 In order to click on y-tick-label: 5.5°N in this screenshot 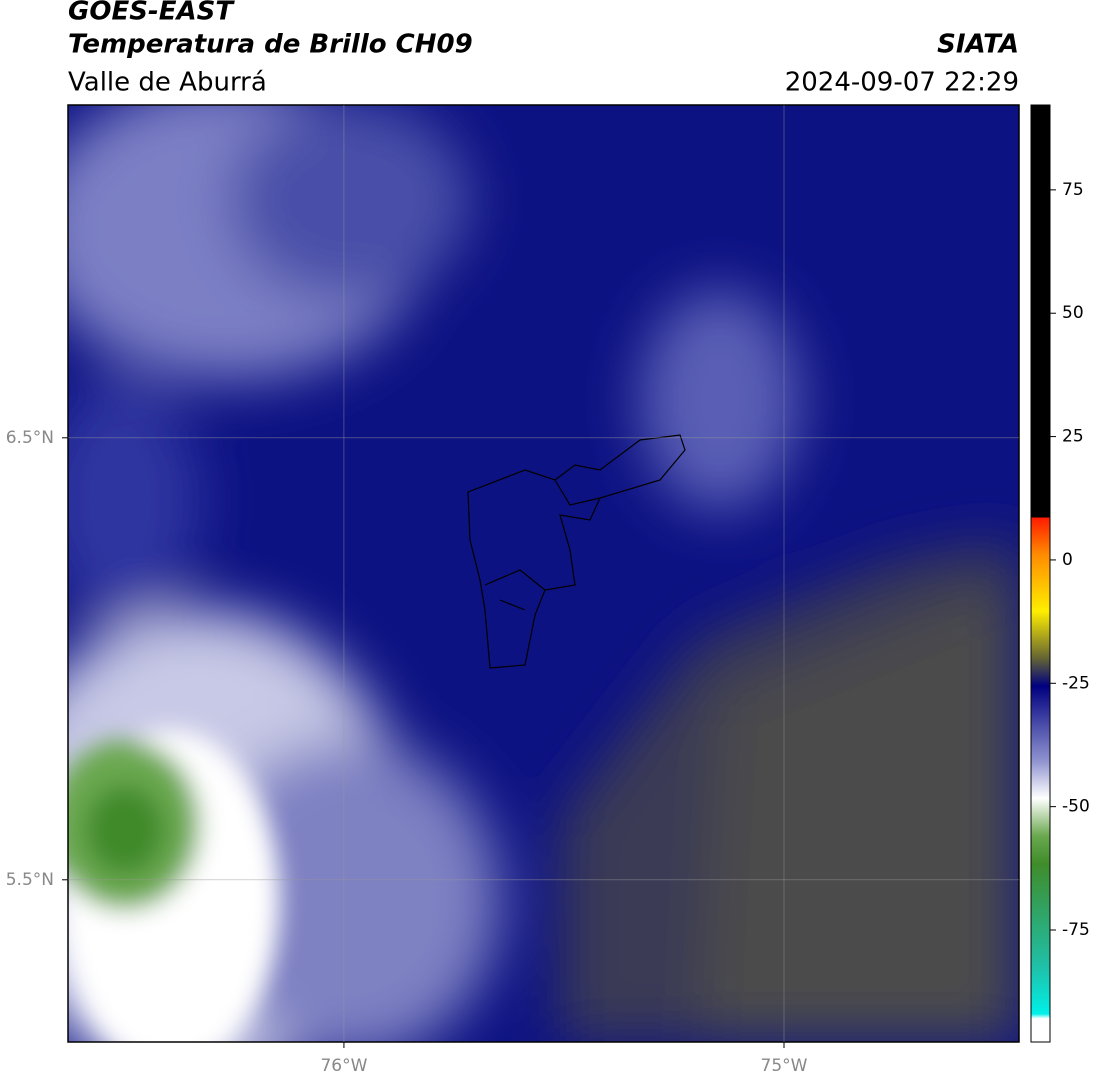, I will do `click(30, 880)`.